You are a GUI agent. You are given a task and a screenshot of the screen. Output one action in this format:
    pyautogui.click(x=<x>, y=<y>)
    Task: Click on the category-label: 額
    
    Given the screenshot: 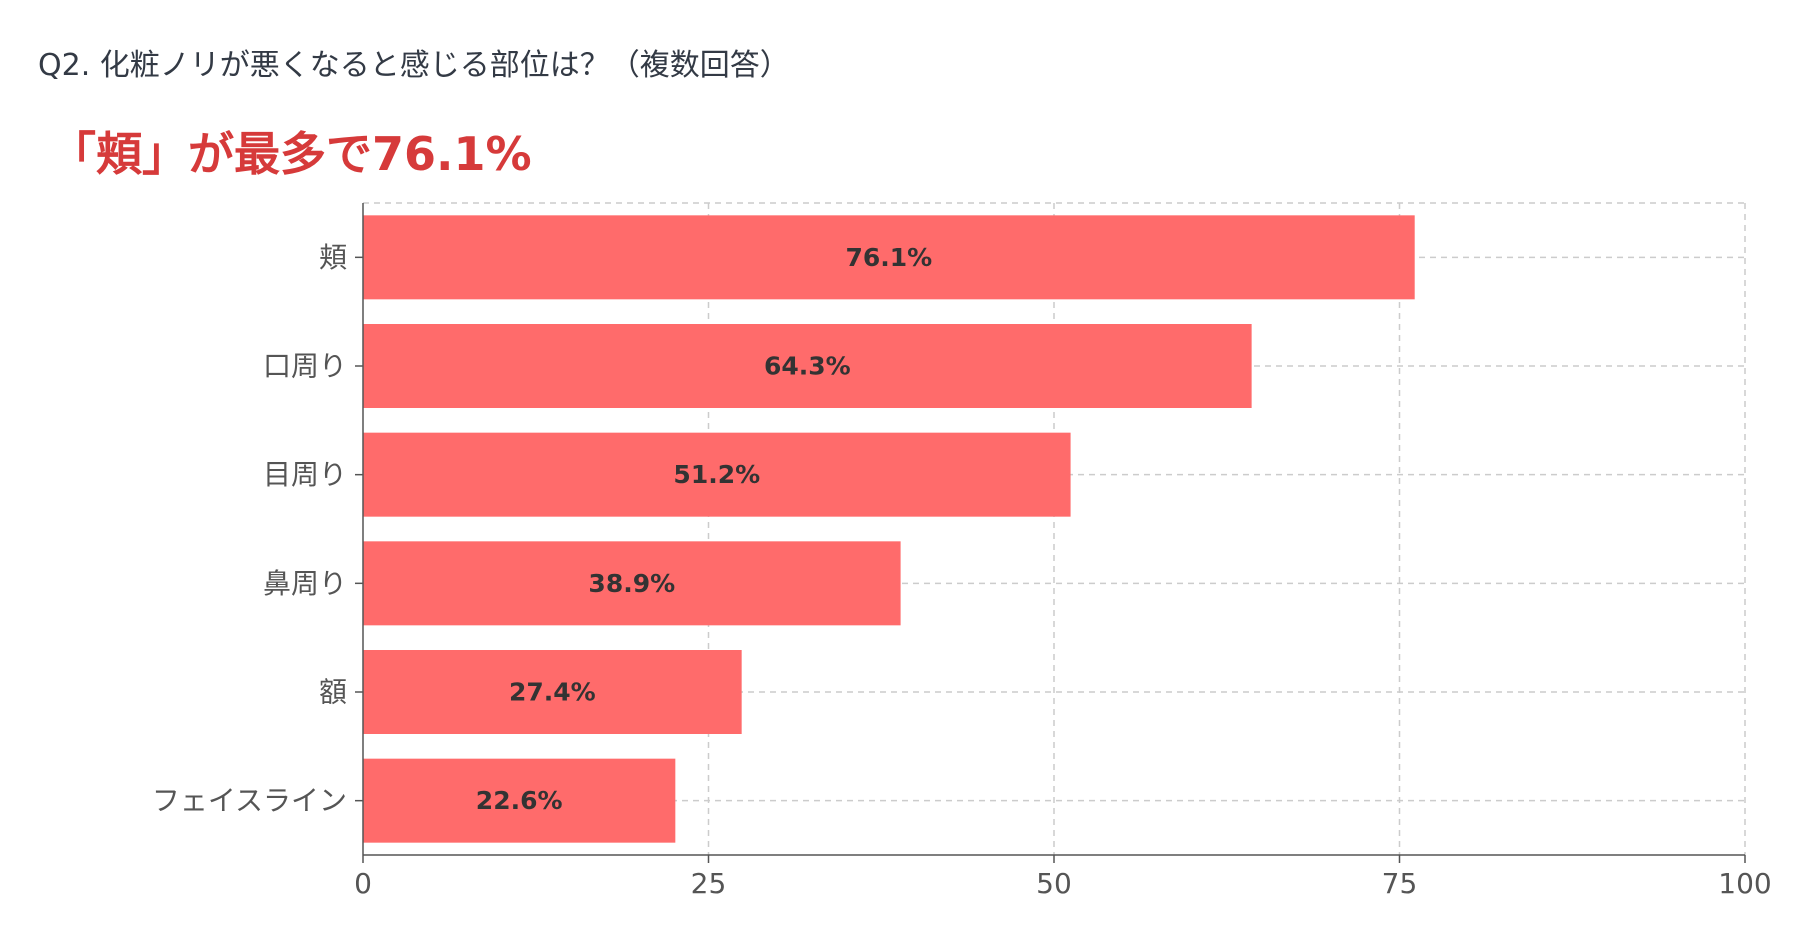 What is the action you would take?
    pyautogui.click(x=333, y=692)
    